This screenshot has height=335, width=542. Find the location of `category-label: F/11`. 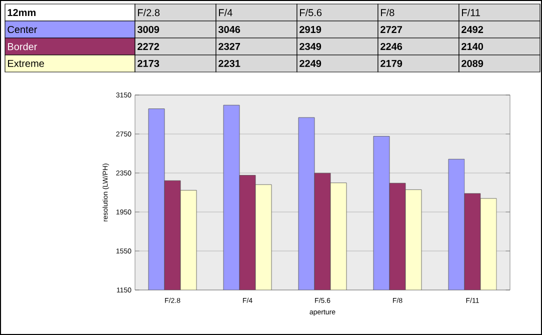

category-label: F/11 is located at coordinates (471, 12).